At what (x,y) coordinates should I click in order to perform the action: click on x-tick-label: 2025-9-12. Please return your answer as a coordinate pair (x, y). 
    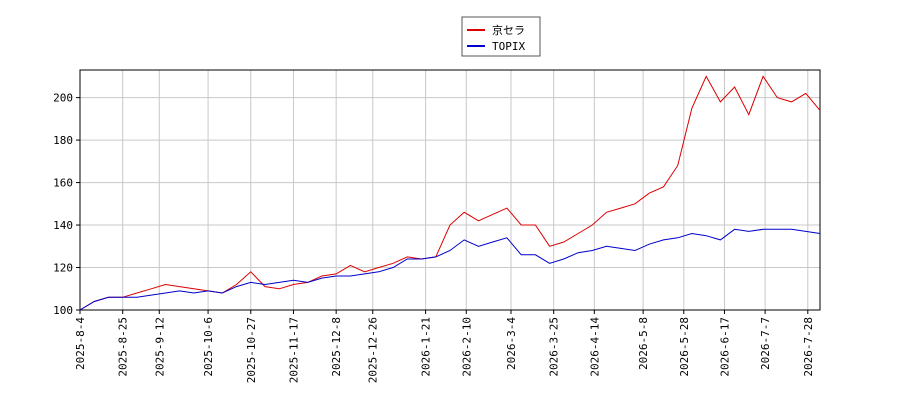
    Looking at the image, I should click on (159, 347).